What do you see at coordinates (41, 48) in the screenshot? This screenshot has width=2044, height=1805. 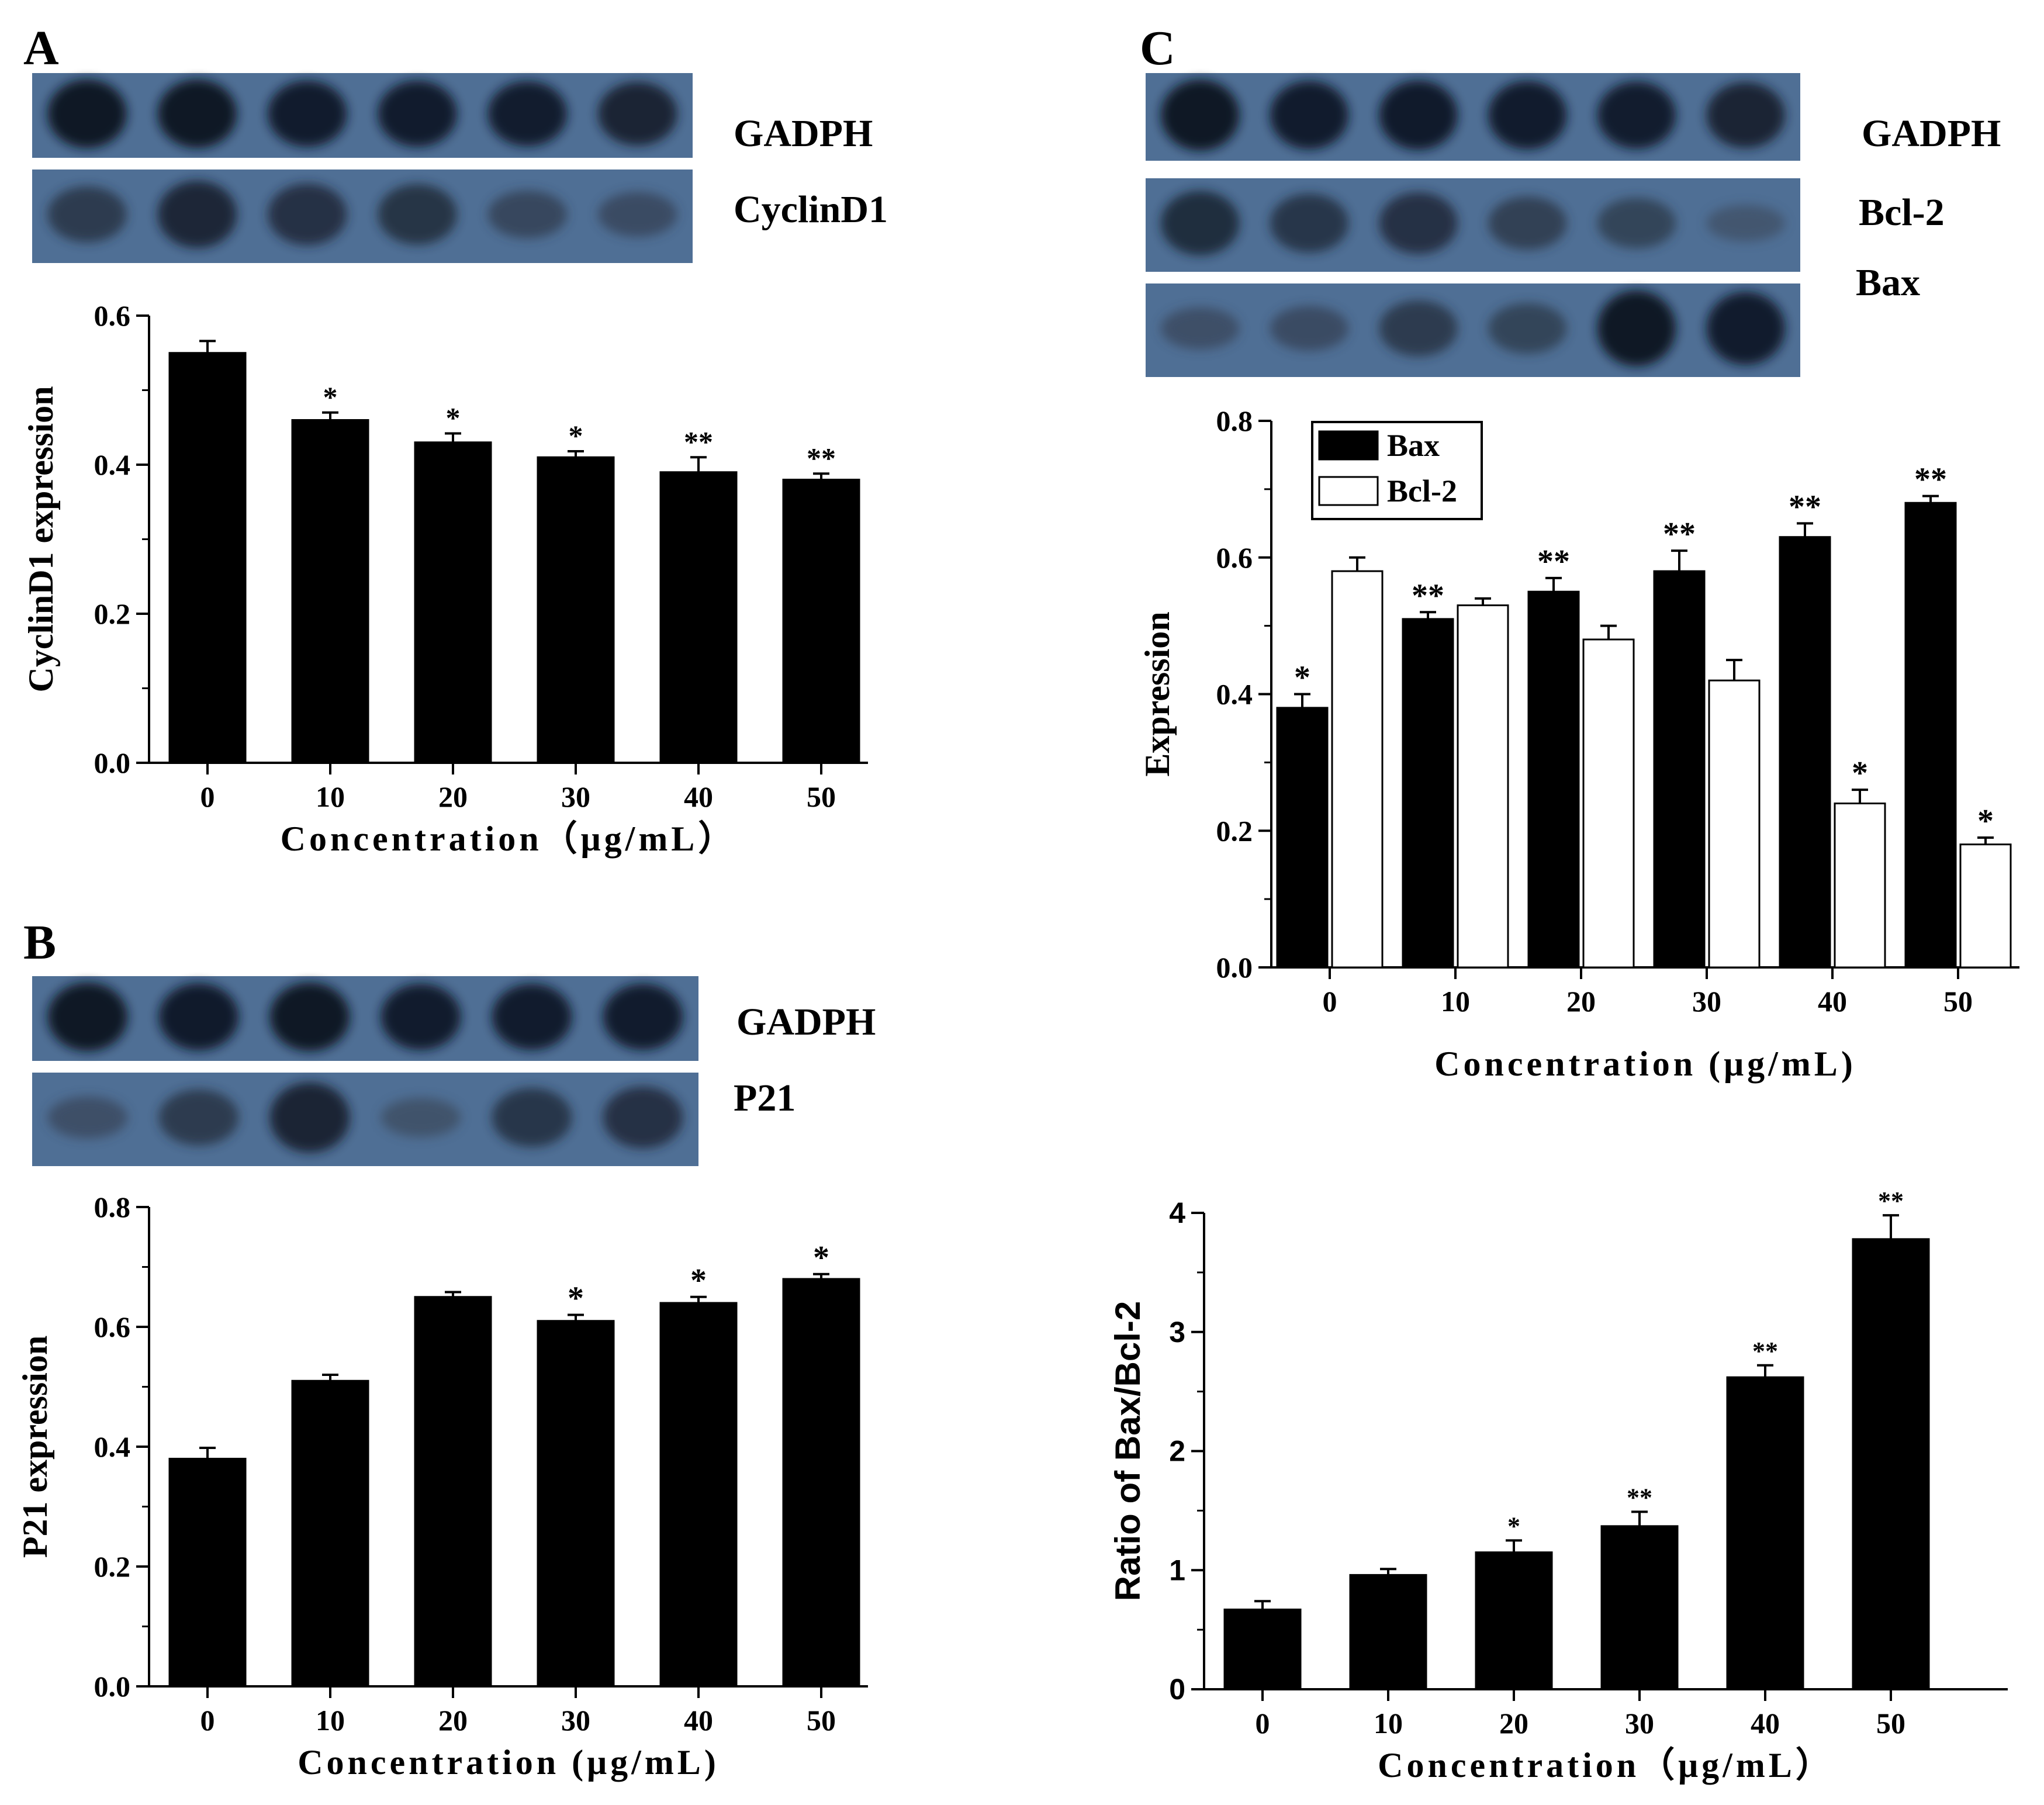 I see `panel-label-a: A` at bounding box center [41, 48].